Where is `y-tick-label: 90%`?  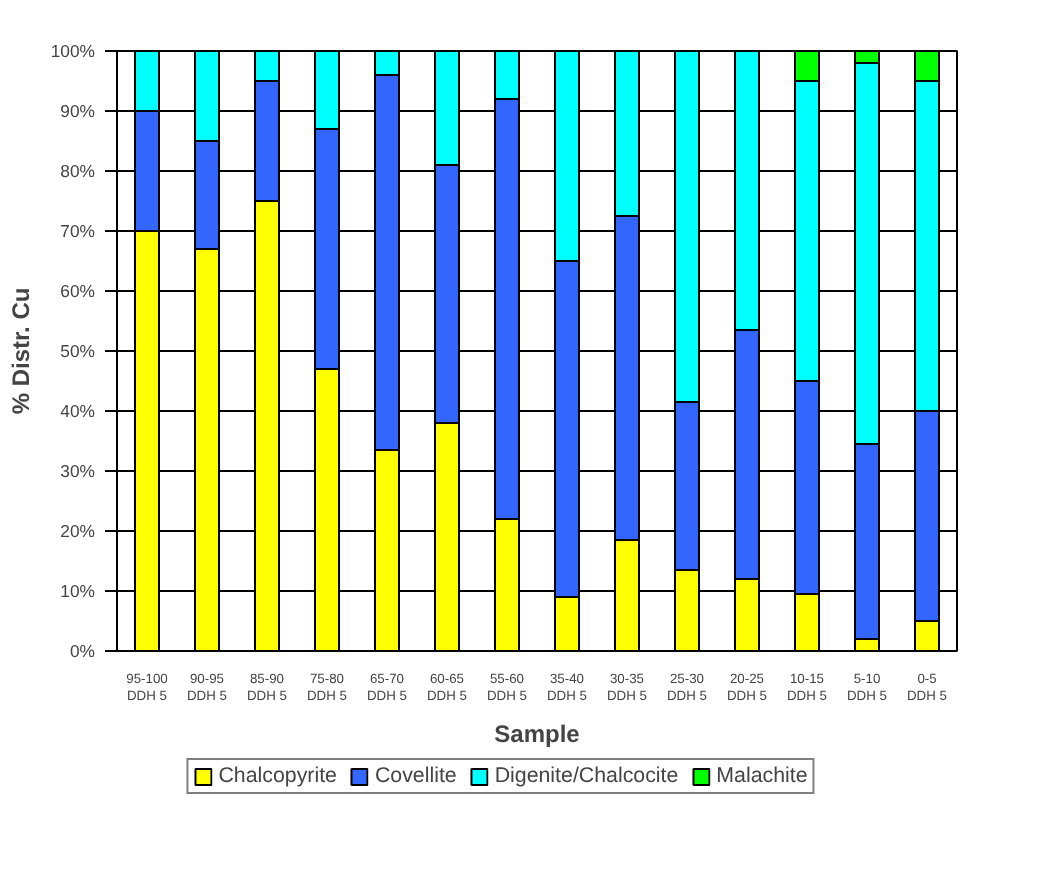 y-tick-label: 90% is located at coordinates (78, 111).